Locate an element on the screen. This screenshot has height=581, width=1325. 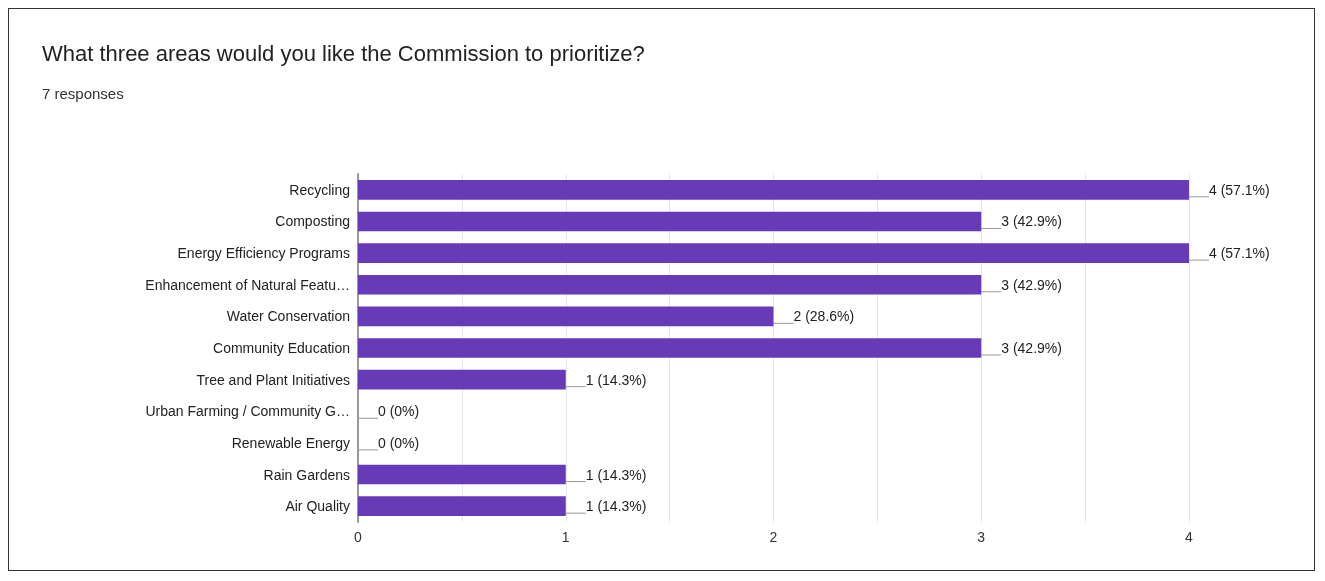
x-tick-label: 2 is located at coordinates (773, 537).